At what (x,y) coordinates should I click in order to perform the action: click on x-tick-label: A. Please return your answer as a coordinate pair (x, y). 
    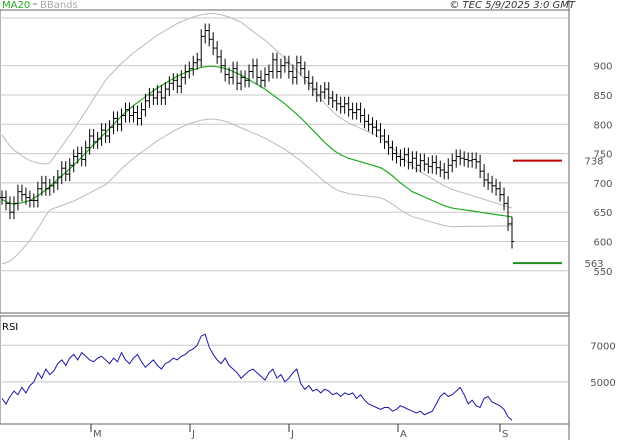
    Looking at the image, I should click on (403, 434).